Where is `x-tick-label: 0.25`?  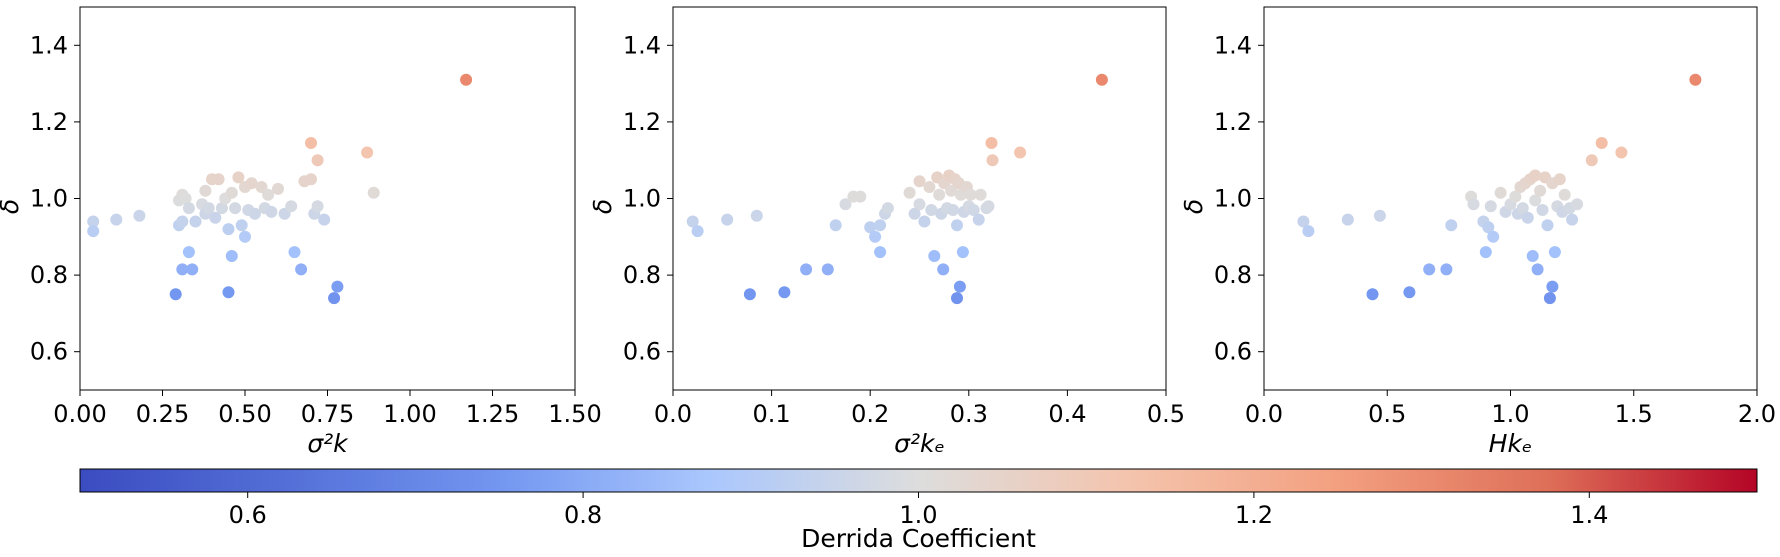 x-tick-label: 0.25 is located at coordinates (162, 414).